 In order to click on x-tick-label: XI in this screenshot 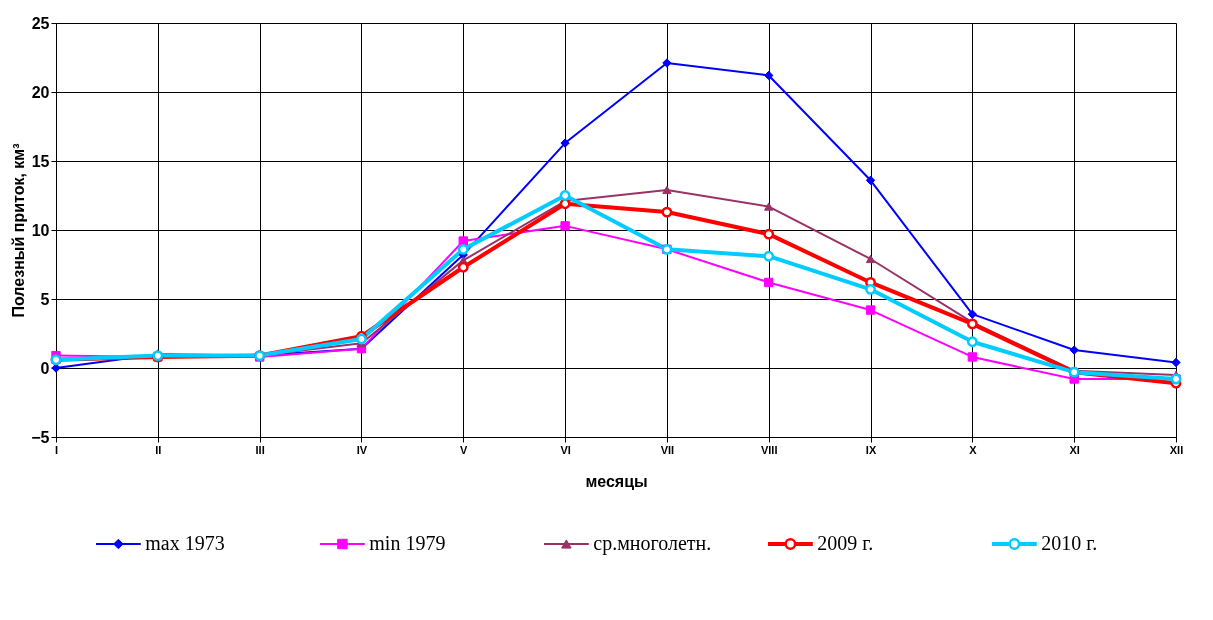, I will do `click(1074, 449)`.